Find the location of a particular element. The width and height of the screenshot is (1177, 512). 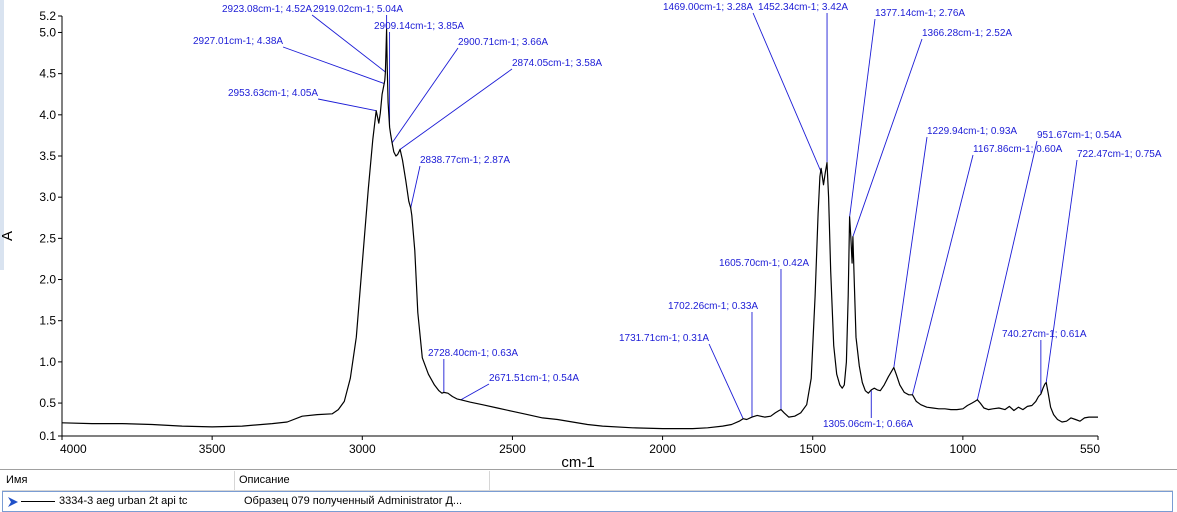

series-line-swatch is located at coordinates (38, 501).